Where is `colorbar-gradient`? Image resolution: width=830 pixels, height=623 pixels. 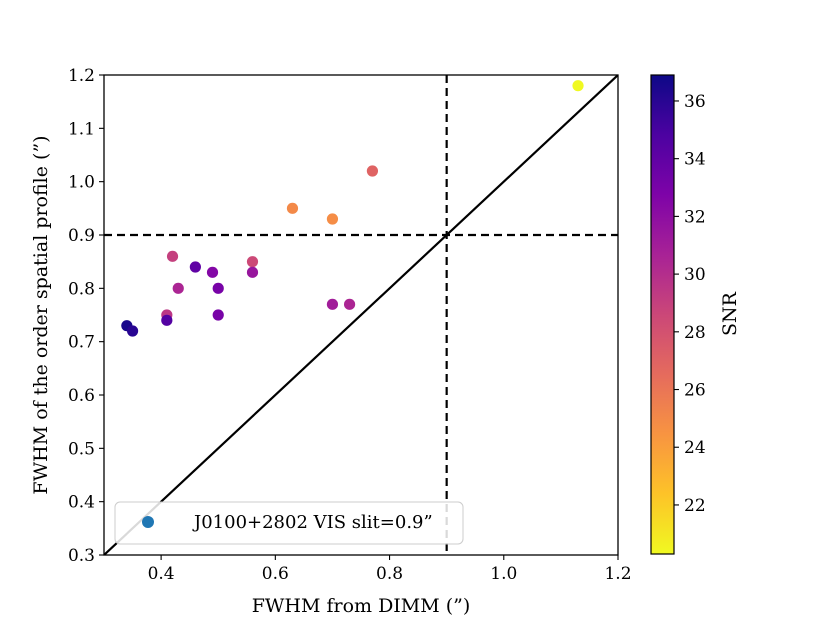
colorbar-gradient is located at coordinates (662, 314).